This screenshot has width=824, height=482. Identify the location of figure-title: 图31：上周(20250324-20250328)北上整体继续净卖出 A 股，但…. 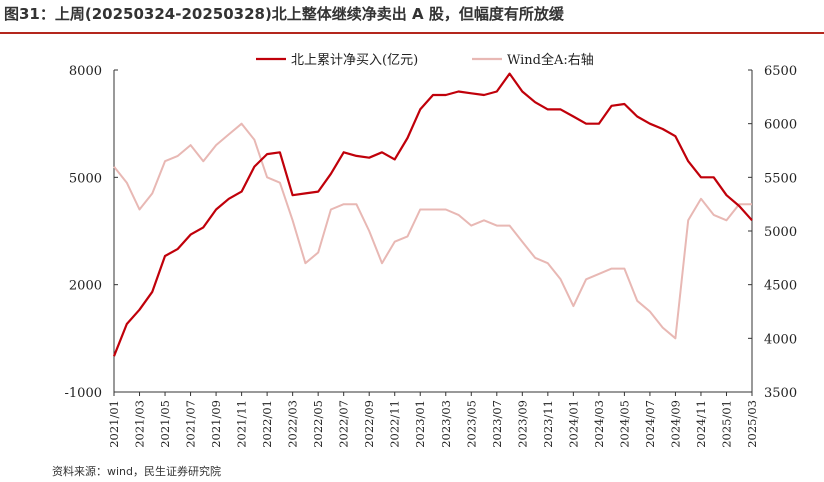
(284, 14).